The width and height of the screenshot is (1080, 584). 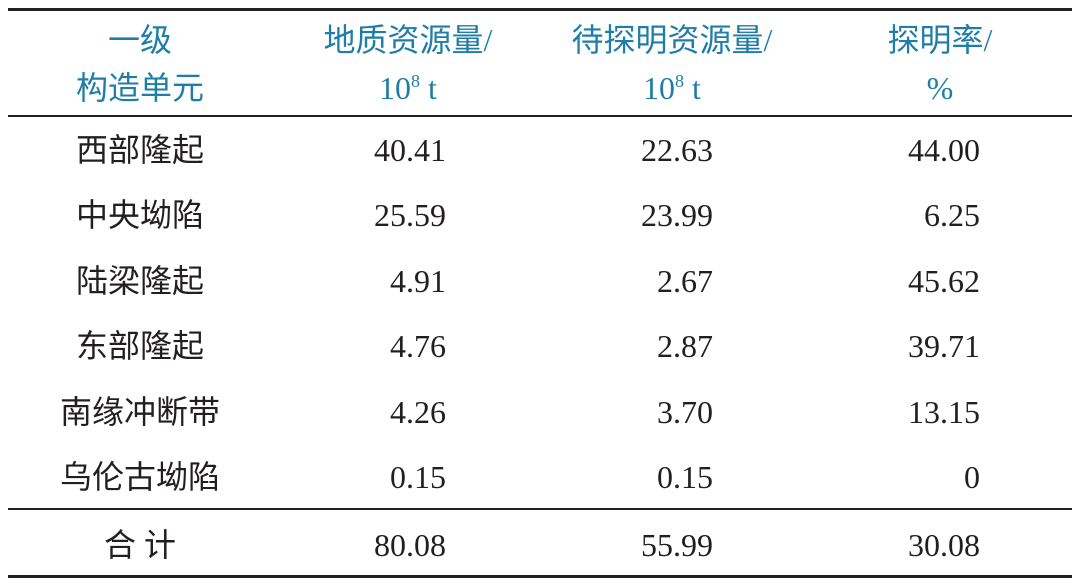 What do you see at coordinates (944, 346) in the screenshot?
I see `row-value: 39.71` at bounding box center [944, 346].